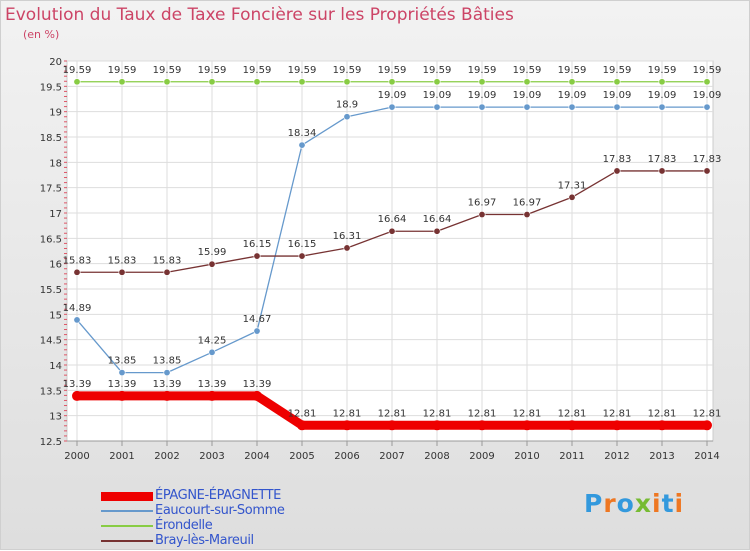  I want to click on y-tick-label: 20, so click(55, 62).